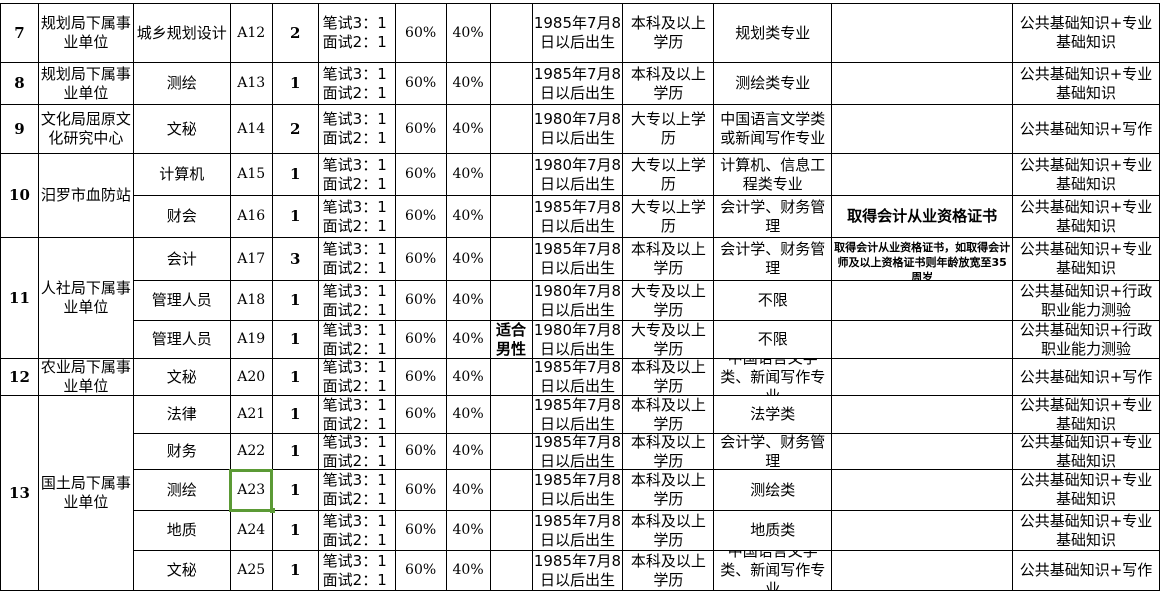 Image resolution: width=1160 pixels, height=591 pixels. Describe the element at coordinates (251, 300) in the screenshot. I see `position-code-cell: A18` at that location.